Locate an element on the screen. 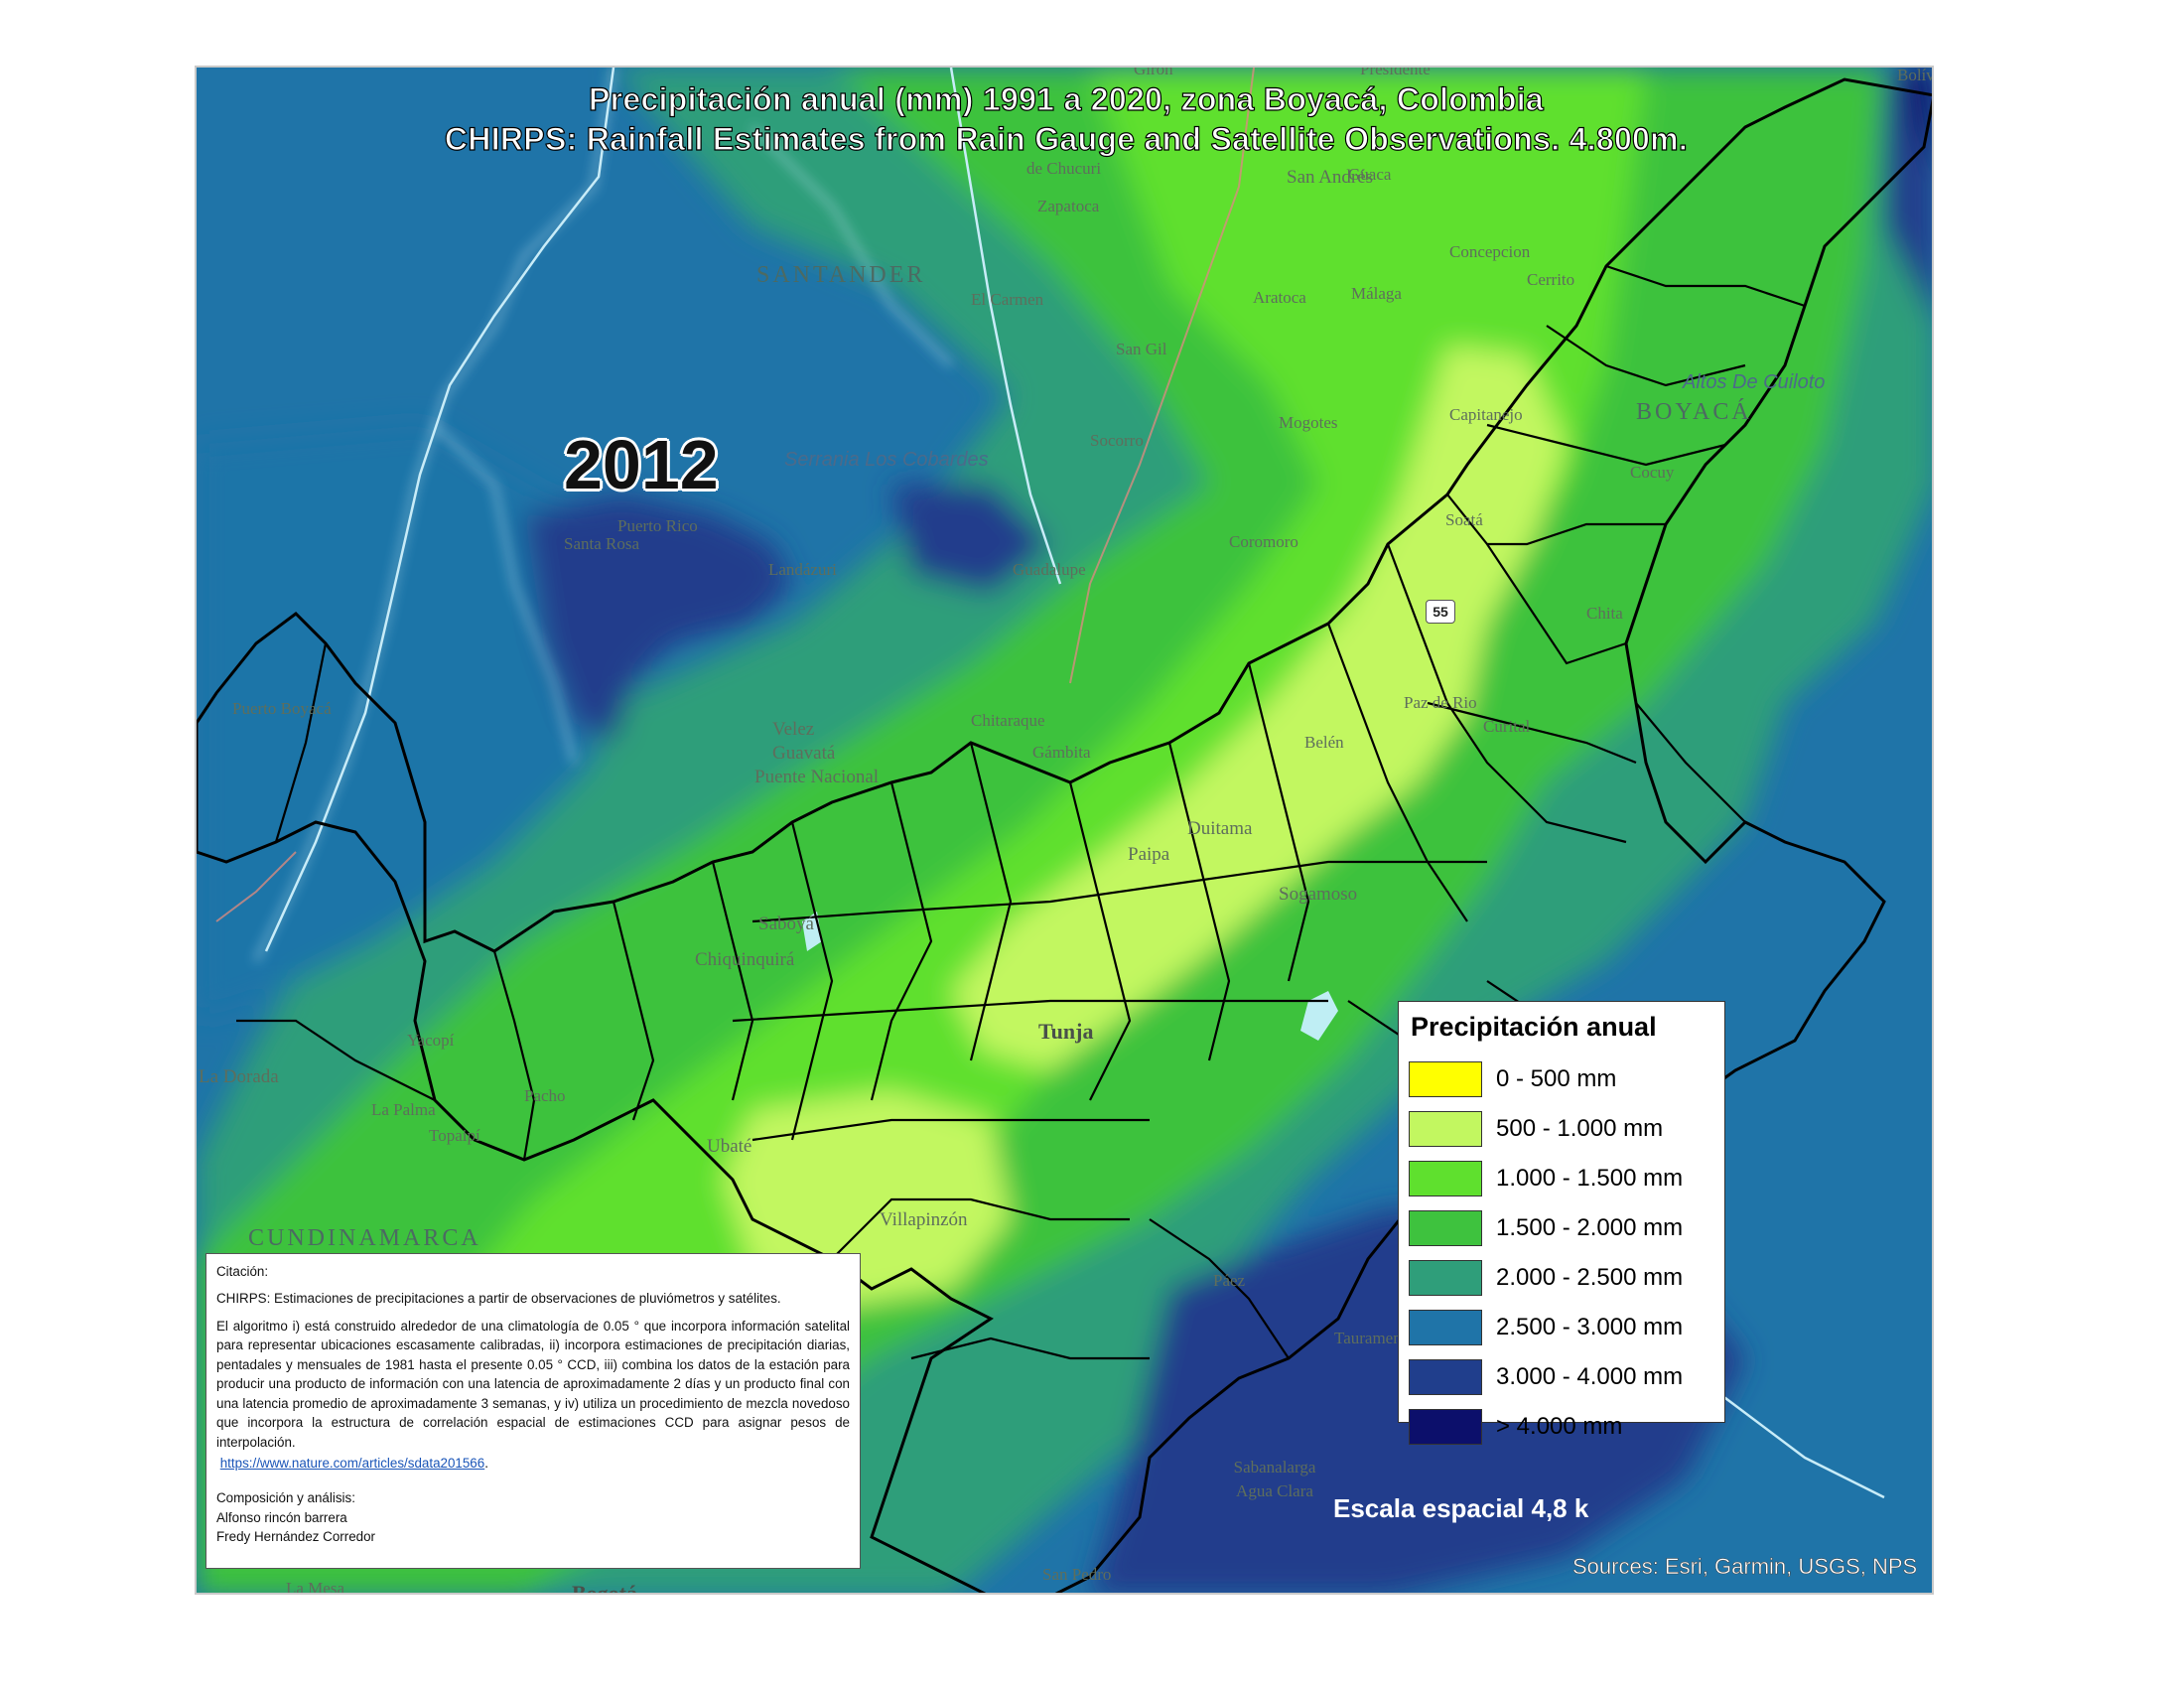 The height and width of the screenshot is (1688, 2184). road-west is located at coordinates (256, 886).